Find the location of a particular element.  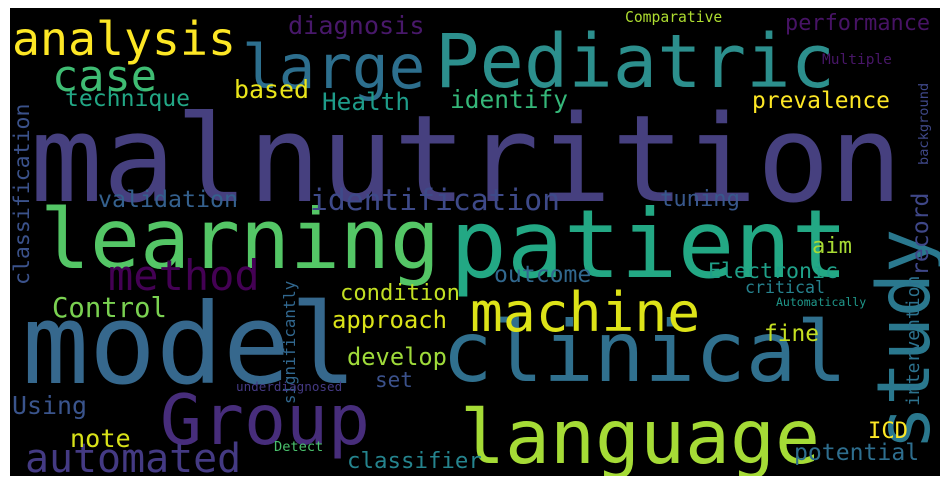

word-machine: machine is located at coordinates (585, 312).